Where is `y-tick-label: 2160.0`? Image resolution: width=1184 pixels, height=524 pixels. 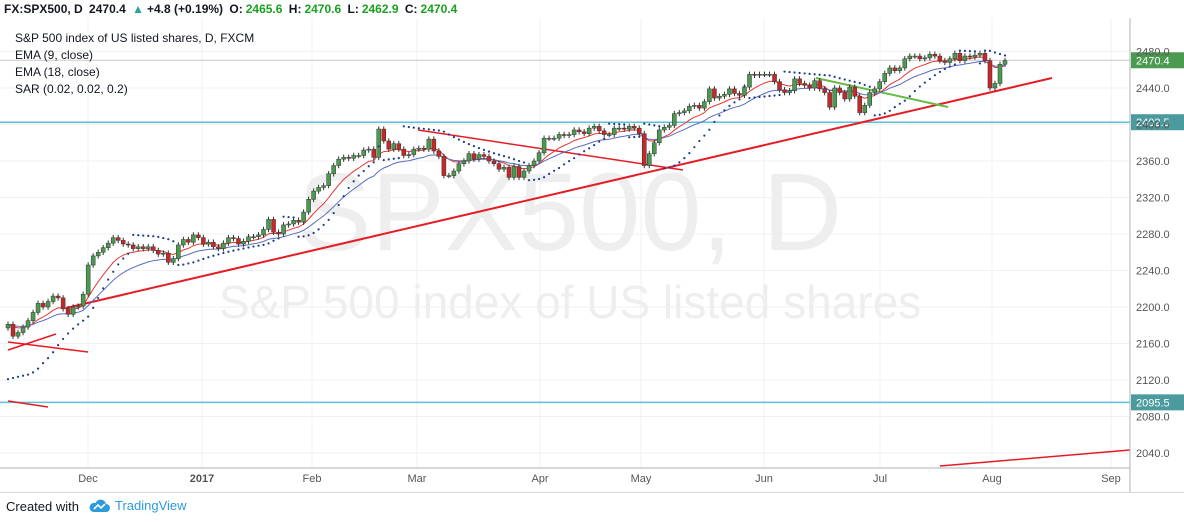 y-tick-label: 2160.0 is located at coordinates (1153, 345).